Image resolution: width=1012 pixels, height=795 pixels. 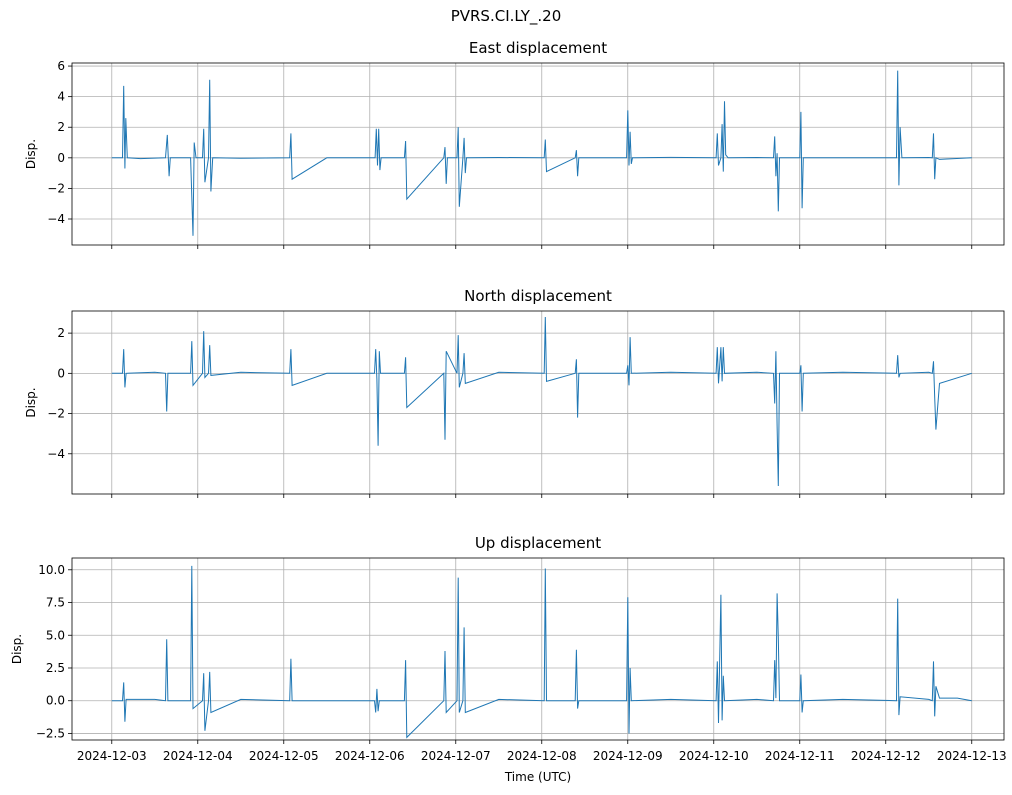 What do you see at coordinates (800, 756) in the screenshot?
I see `x-tick-label: 2024-12-11` at bounding box center [800, 756].